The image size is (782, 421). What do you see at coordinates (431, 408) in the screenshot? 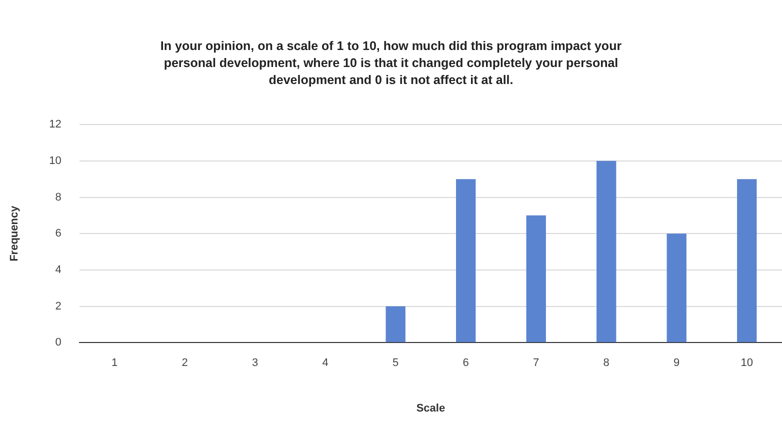
I see `x-axis-title: Scale` at bounding box center [431, 408].